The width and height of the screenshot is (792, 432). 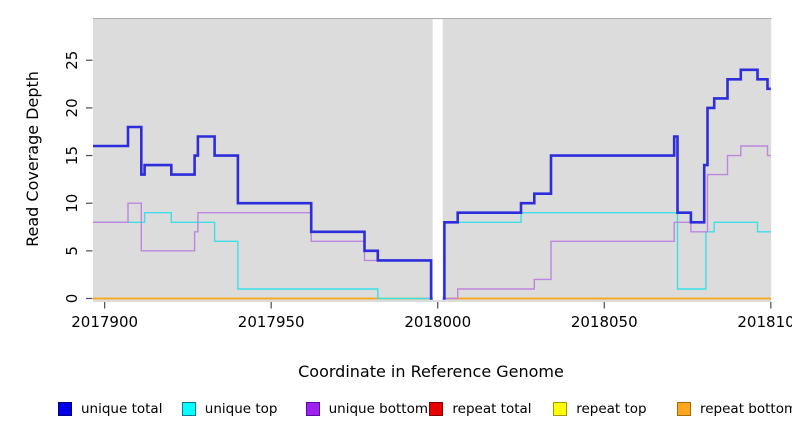 I want to click on legend-item-repeat-top: repeat top, so click(x=600, y=409).